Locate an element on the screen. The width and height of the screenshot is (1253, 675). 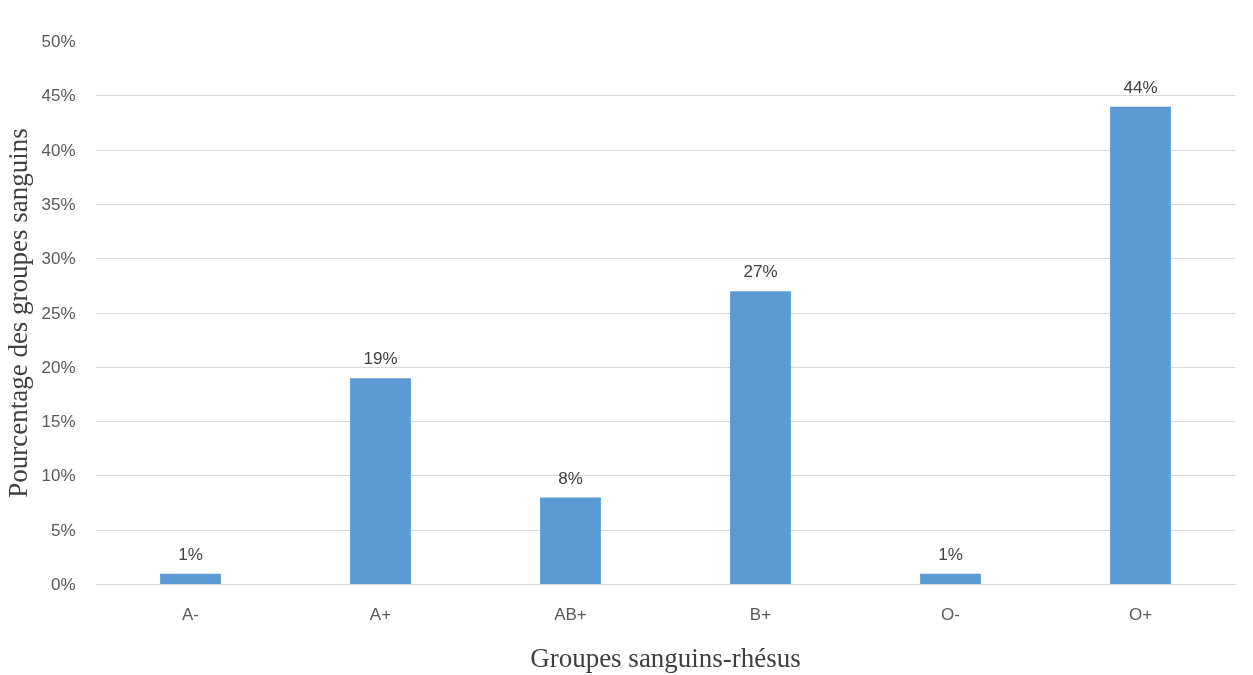
y-tick-label: 15% is located at coordinates (58, 422).